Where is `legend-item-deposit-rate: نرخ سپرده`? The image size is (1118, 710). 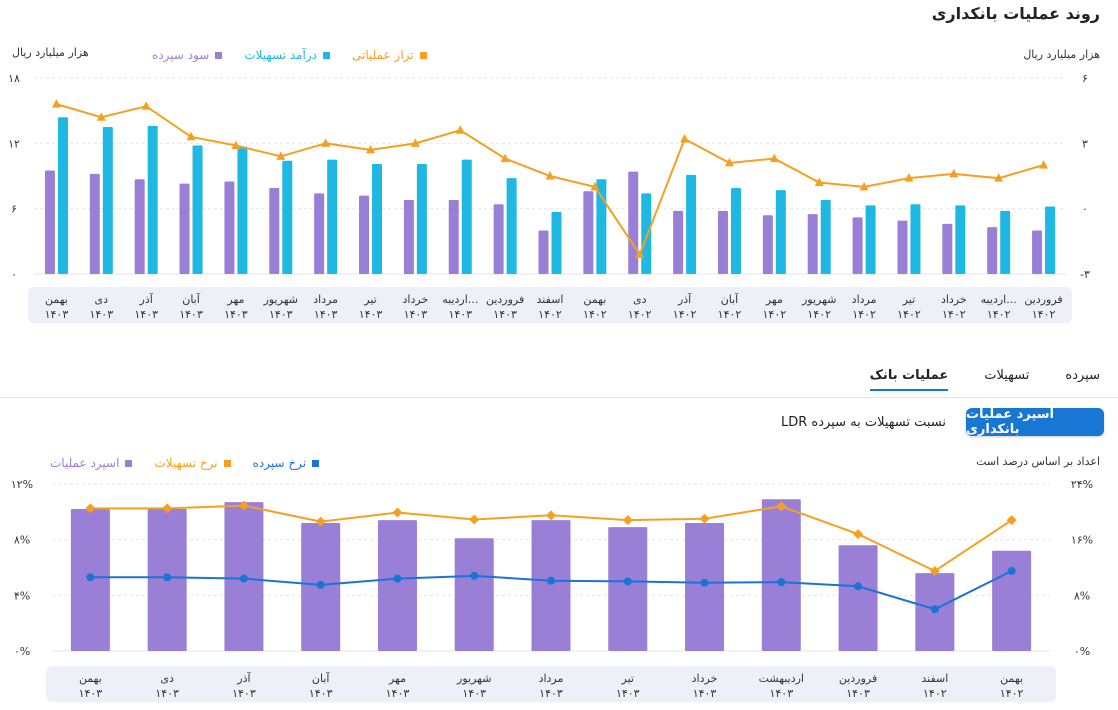
legend-item-deposit-rate: نرخ سپرده is located at coordinates (286, 463).